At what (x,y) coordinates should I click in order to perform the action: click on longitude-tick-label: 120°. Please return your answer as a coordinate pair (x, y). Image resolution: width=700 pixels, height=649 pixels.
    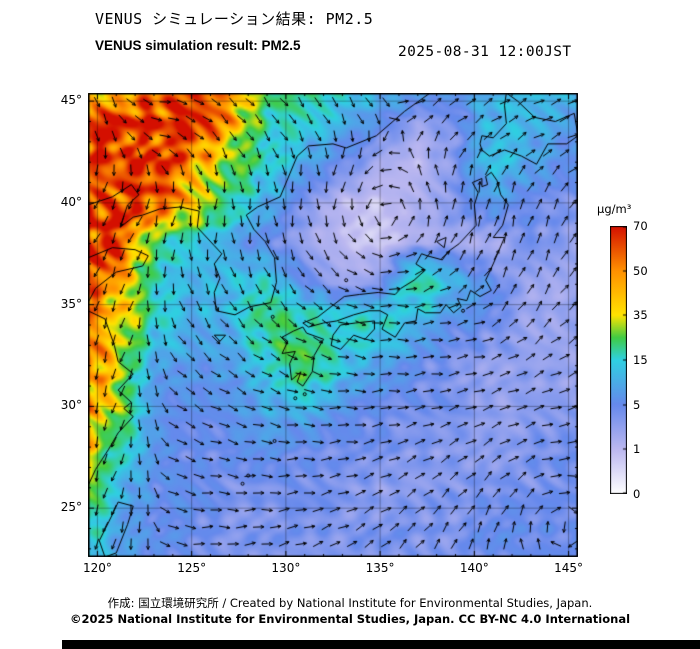
    Looking at the image, I should click on (97, 568).